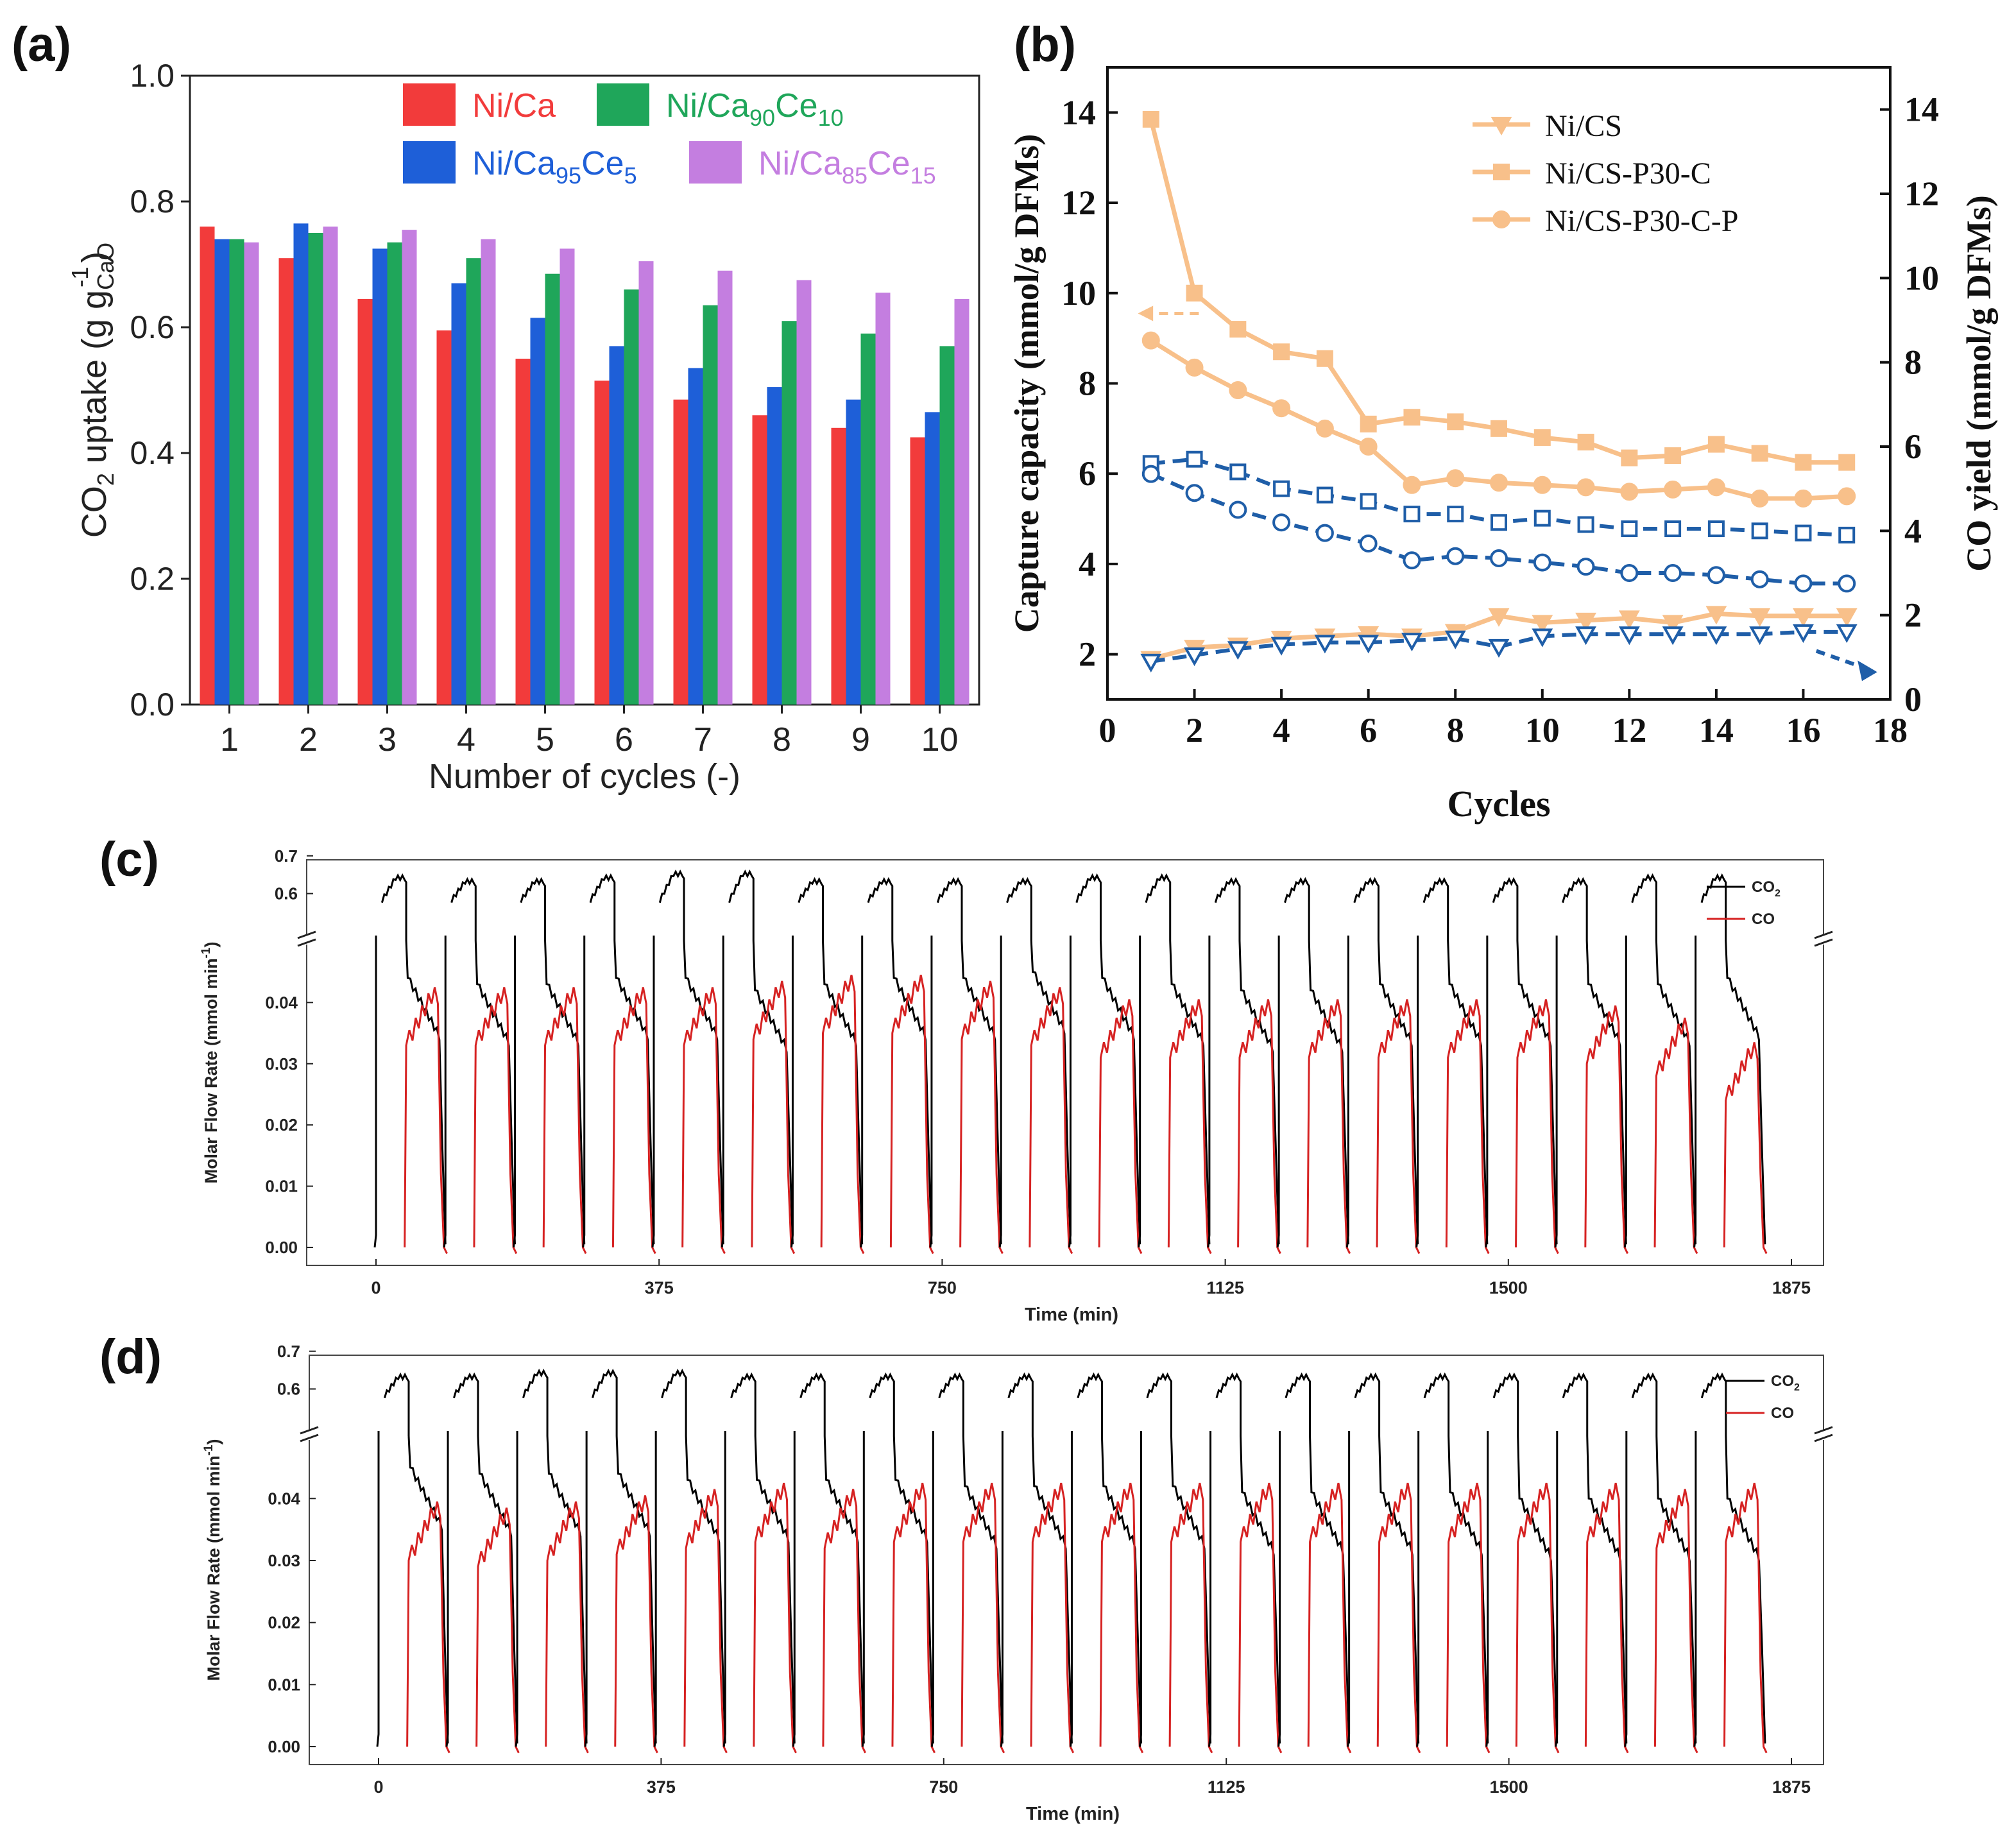 This screenshot has height=1848, width=2016. I want to click on x-tick-label-b: 14, so click(1716, 730).